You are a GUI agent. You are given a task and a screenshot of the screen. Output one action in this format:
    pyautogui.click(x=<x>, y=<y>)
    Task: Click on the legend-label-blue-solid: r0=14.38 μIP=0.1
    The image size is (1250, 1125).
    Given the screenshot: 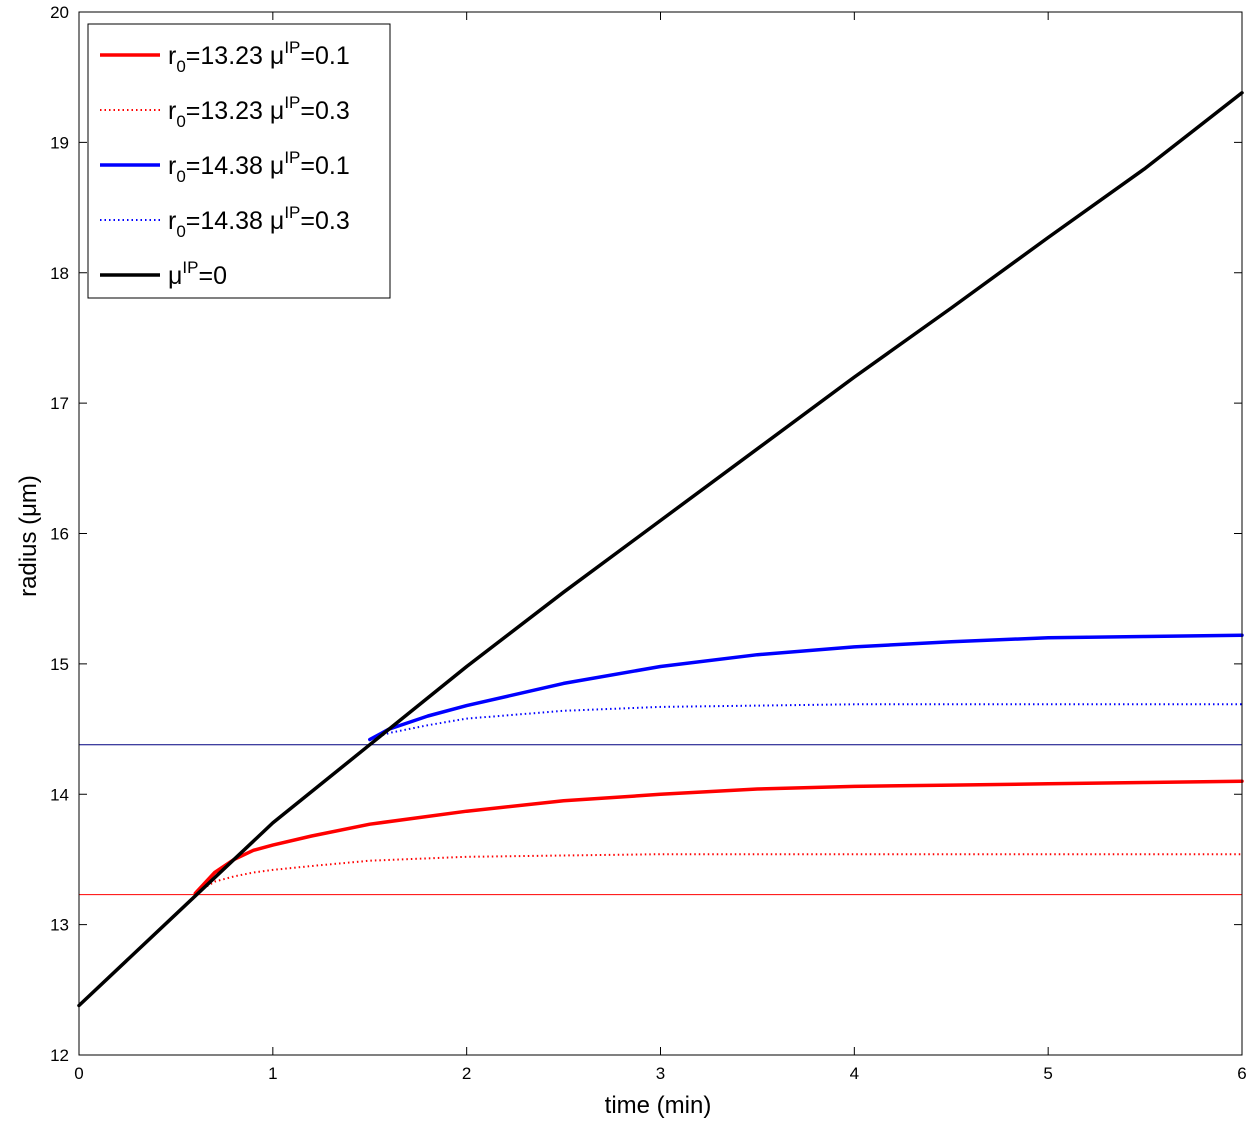 What is the action you would take?
    pyautogui.click(x=259, y=167)
    